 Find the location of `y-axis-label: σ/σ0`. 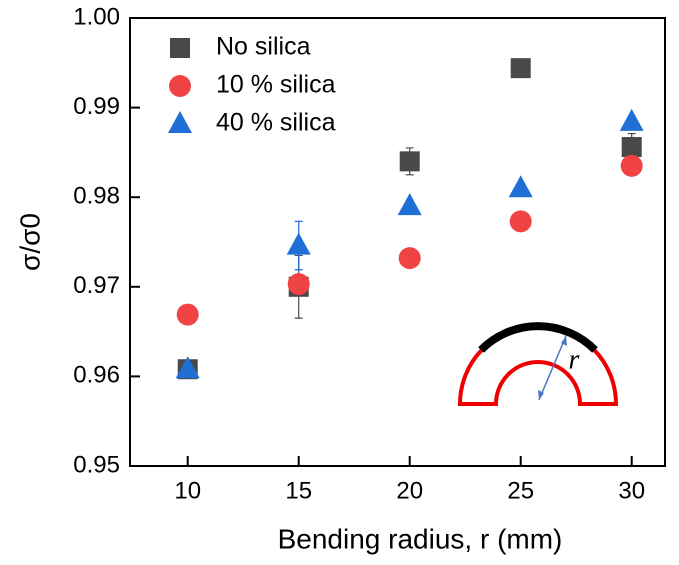

y-axis-label: σ/σ0 is located at coordinates (29, 242).